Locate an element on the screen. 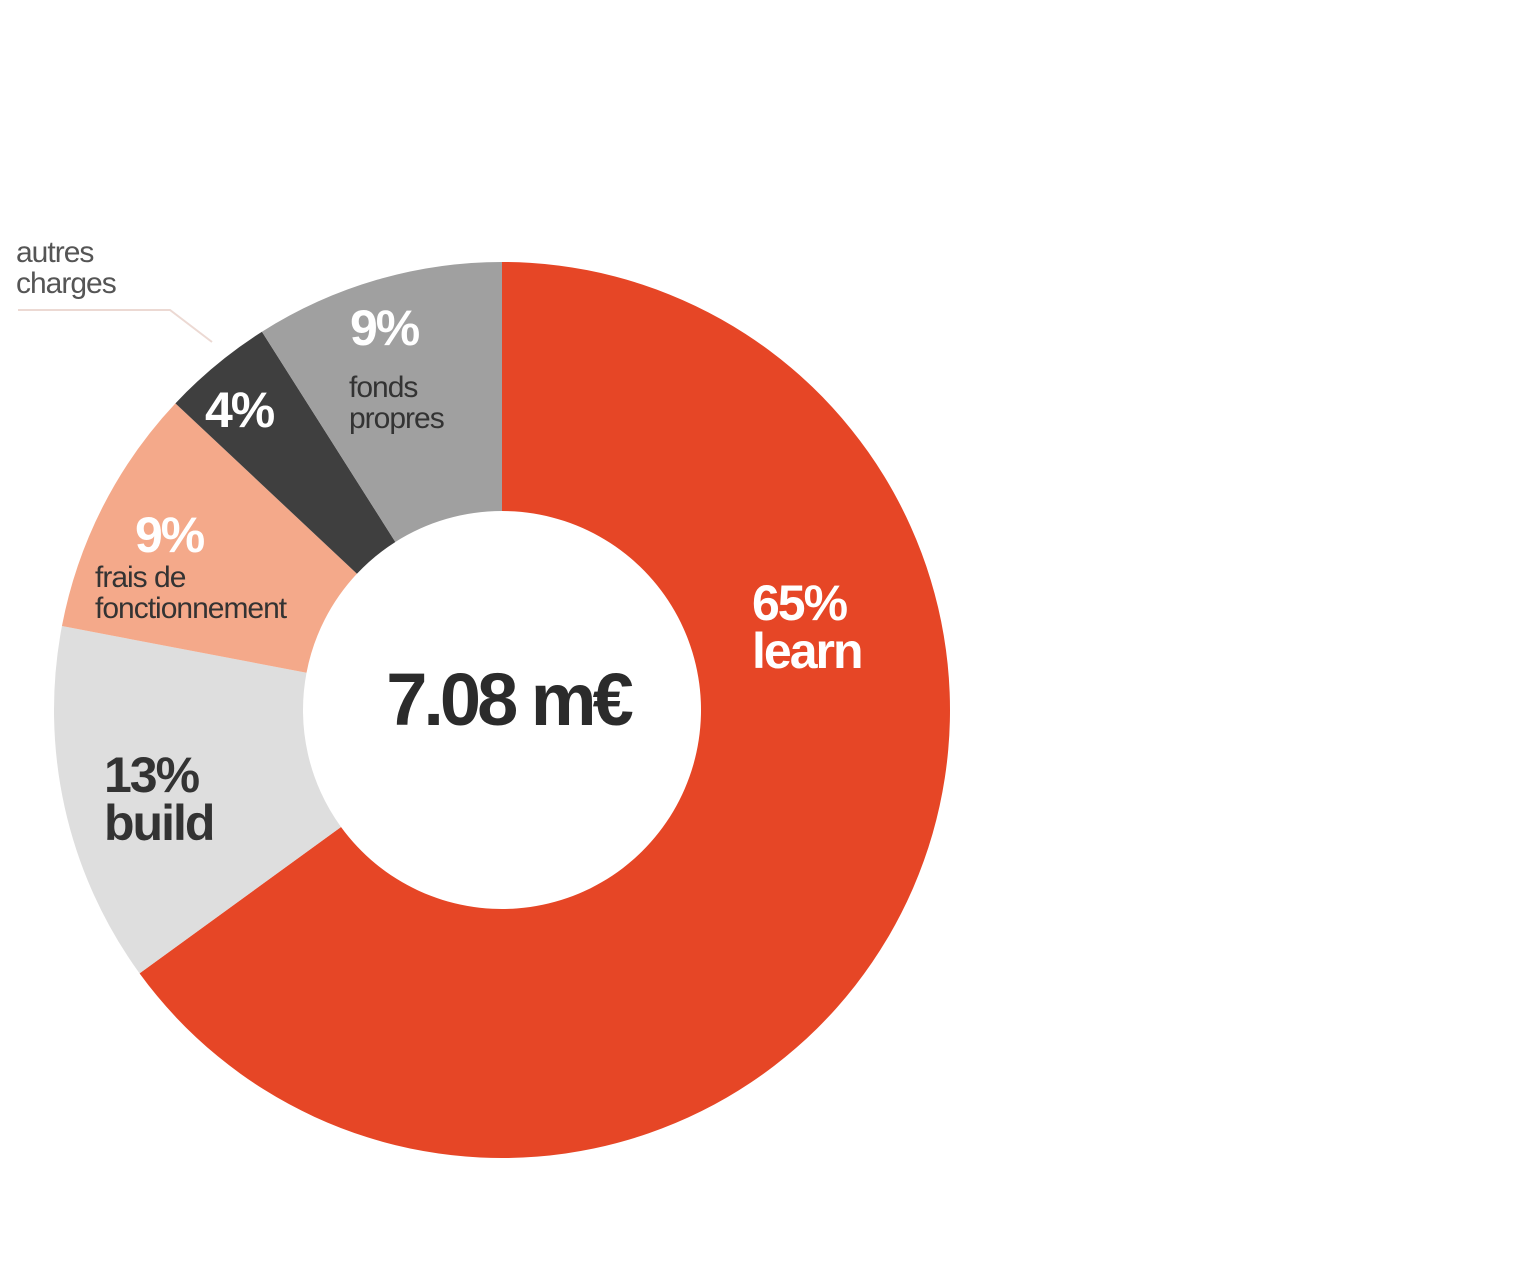  value-label: 65% is located at coordinates (800, 603).